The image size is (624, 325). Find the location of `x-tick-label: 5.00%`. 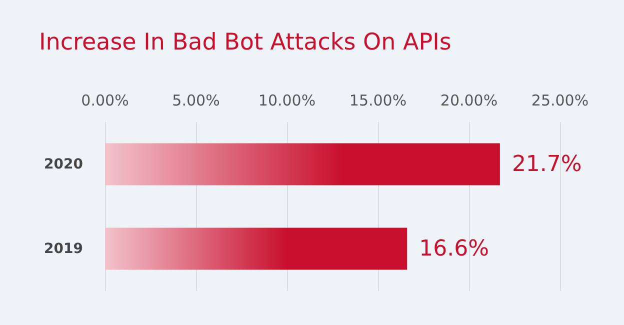

x-tick-label: 5.00% is located at coordinates (196, 101).